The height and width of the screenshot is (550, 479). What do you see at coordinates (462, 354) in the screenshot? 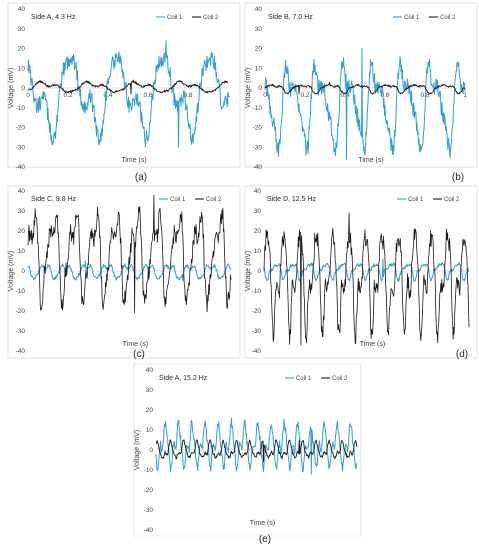
I see `panel-caption: (d)` at bounding box center [462, 354].